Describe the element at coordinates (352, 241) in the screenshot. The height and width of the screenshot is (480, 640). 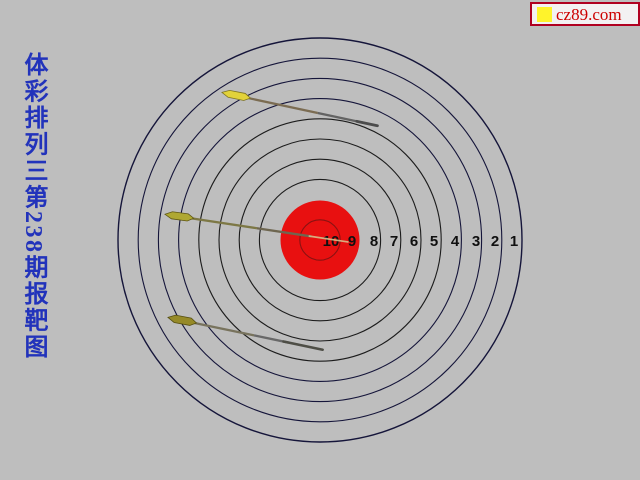
I see `ring-label-9: 9` at that location.